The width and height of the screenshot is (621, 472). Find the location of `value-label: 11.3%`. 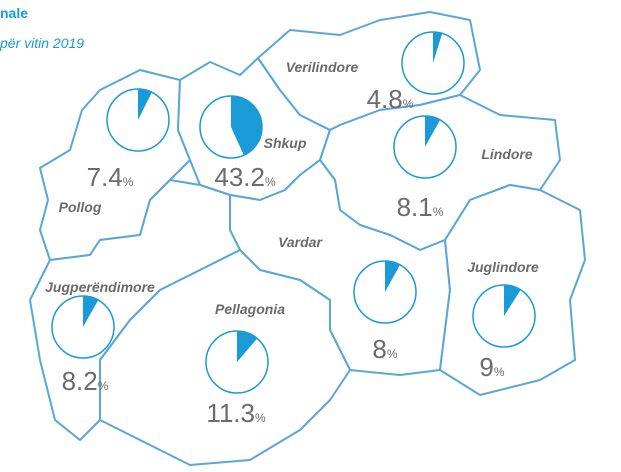

value-label: 11.3% is located at coordinates (236, 413).